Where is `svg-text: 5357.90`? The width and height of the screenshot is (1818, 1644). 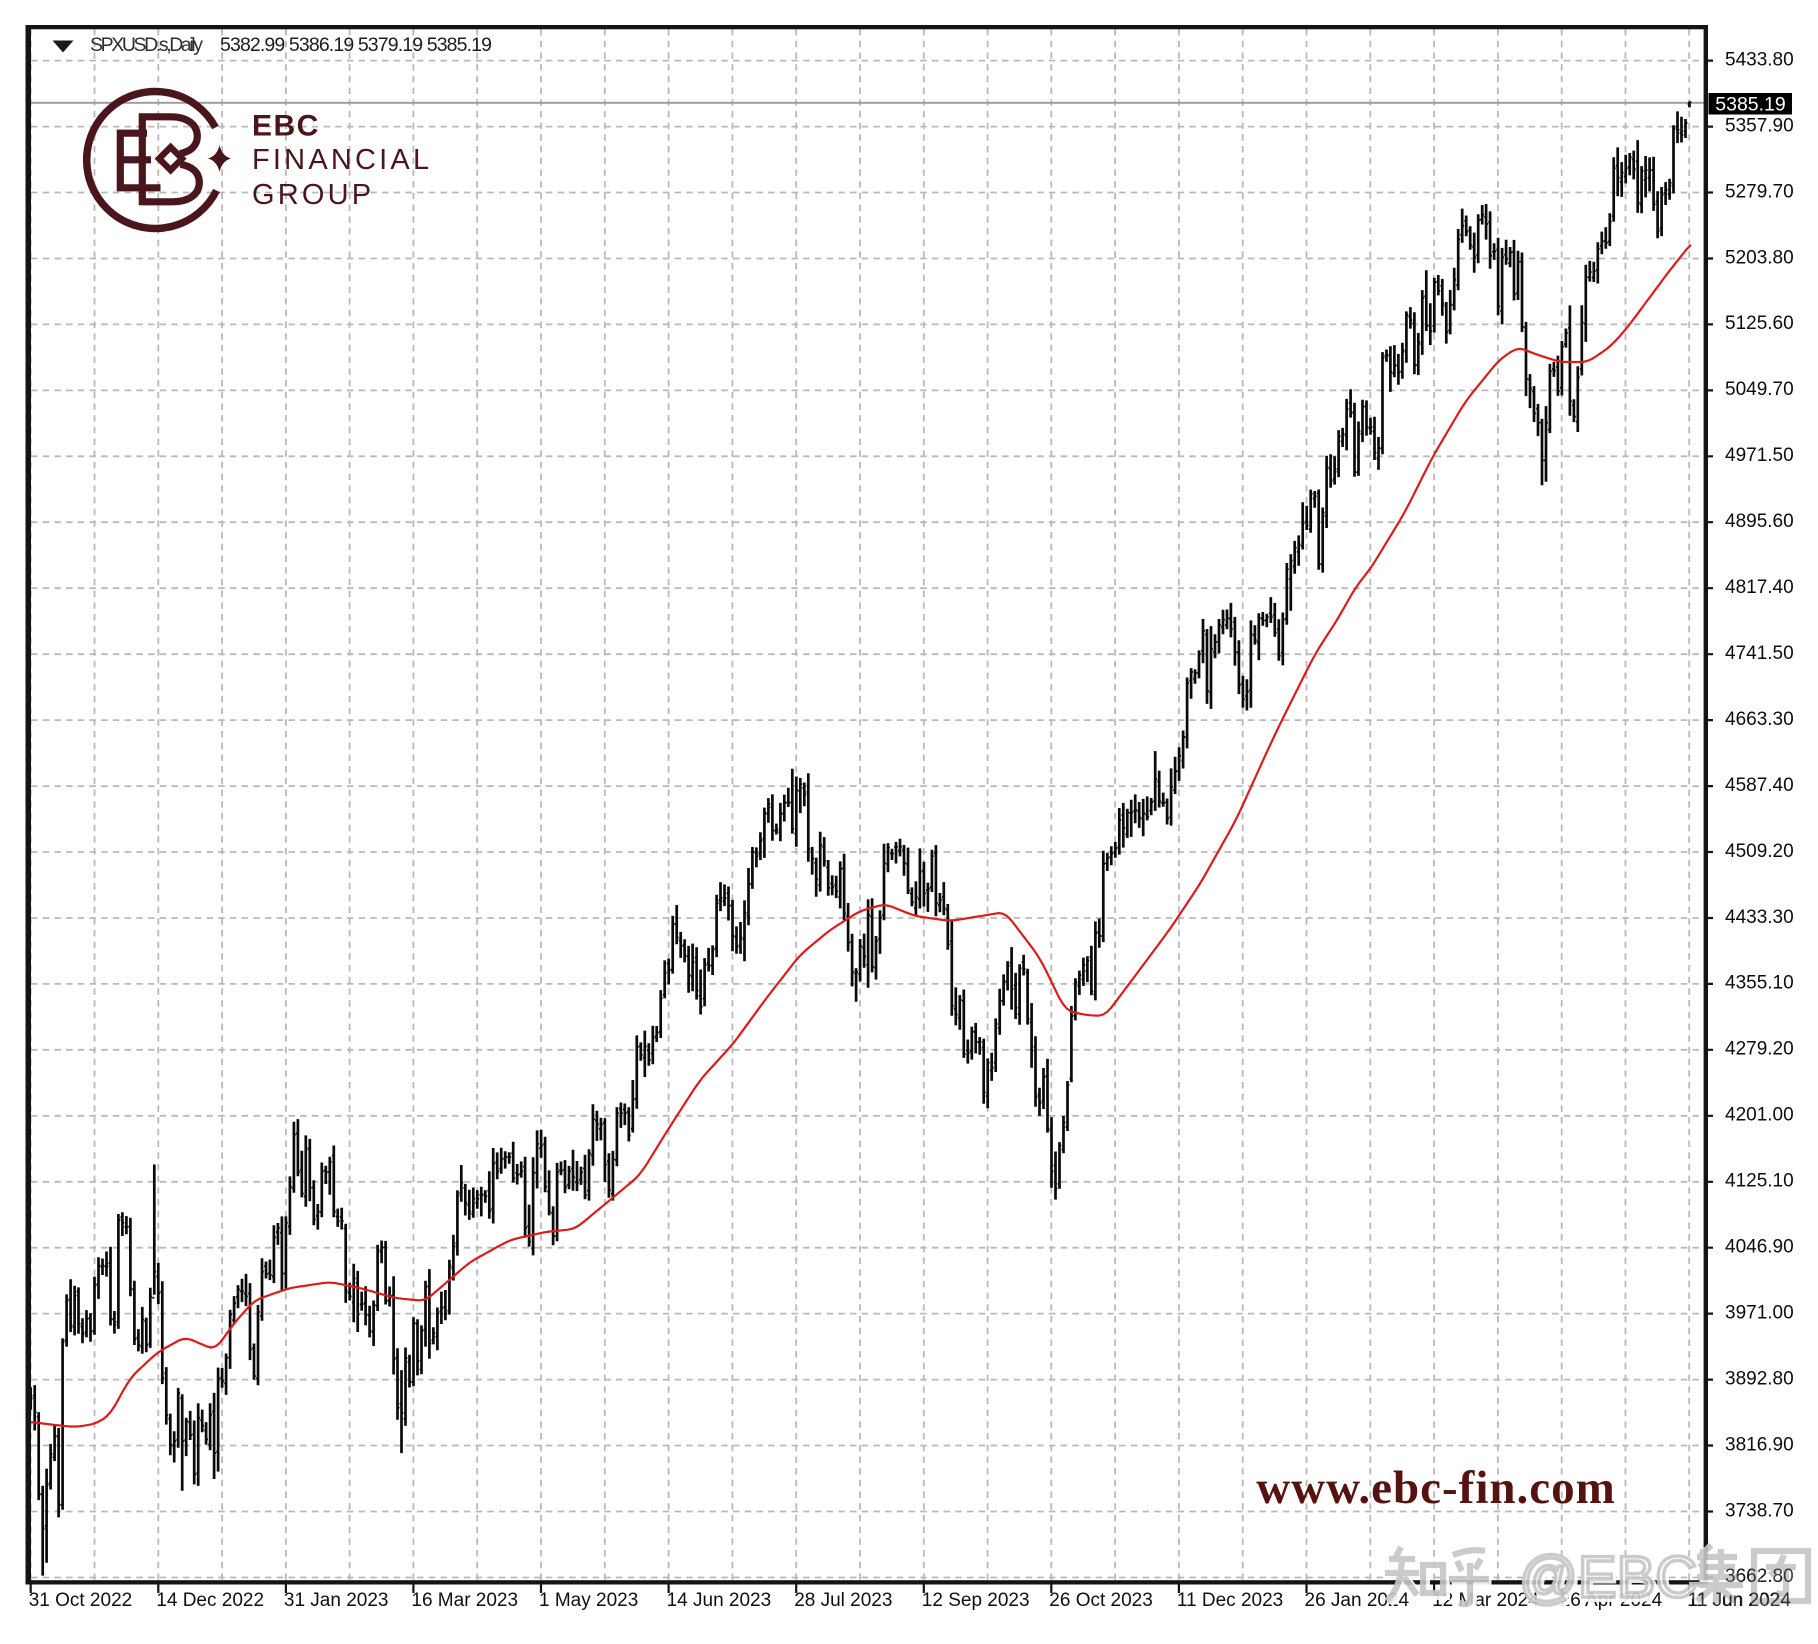
svg-text: 5357.90 is located at coordinates (1759, 125).